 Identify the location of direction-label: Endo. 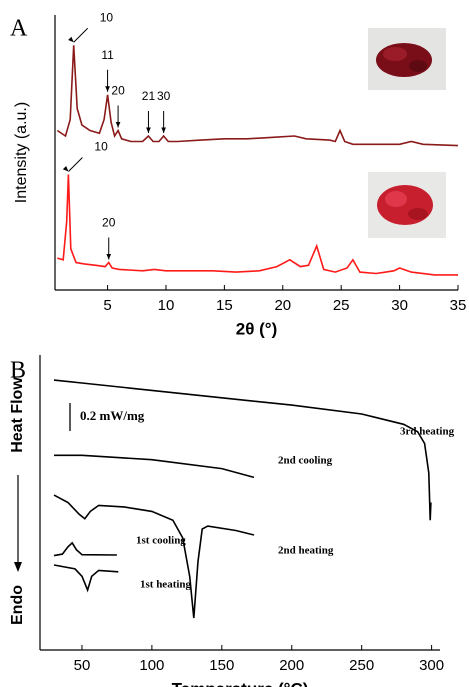
(17, 605).